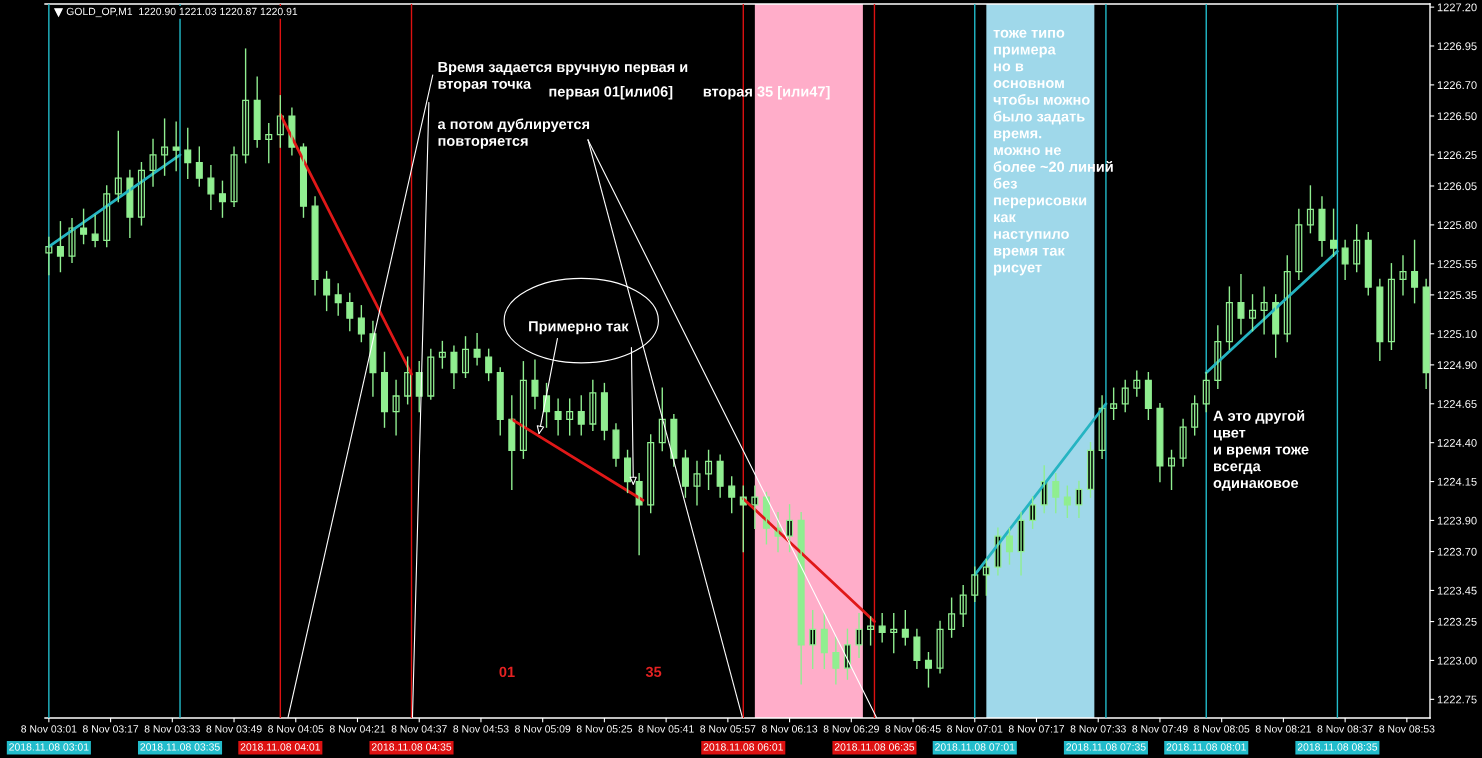 Image resolution: width=1482 pixels, height=758 pixels. I want to click on ref-line-label: 2018.11.08 08:01, so click(1206, 747).